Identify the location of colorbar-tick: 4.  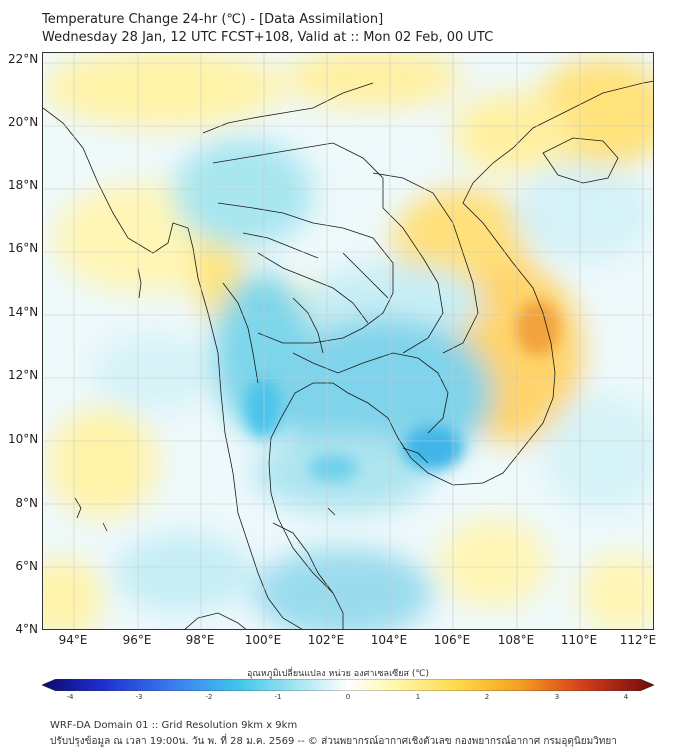
(626, 697).